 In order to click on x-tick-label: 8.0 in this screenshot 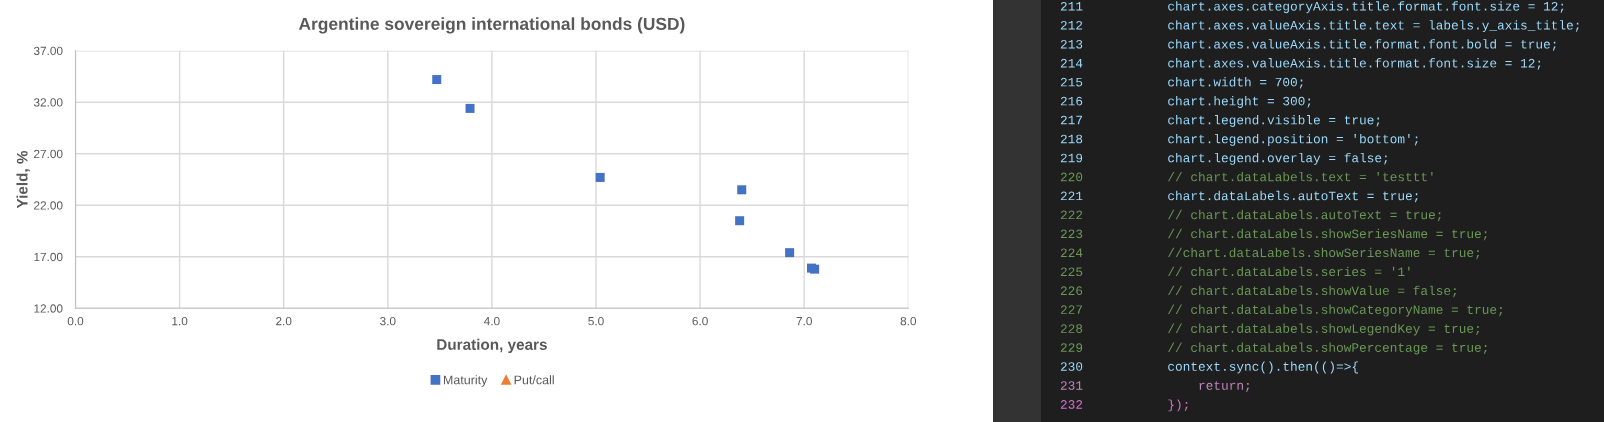, I will do `click(908, 321)`.